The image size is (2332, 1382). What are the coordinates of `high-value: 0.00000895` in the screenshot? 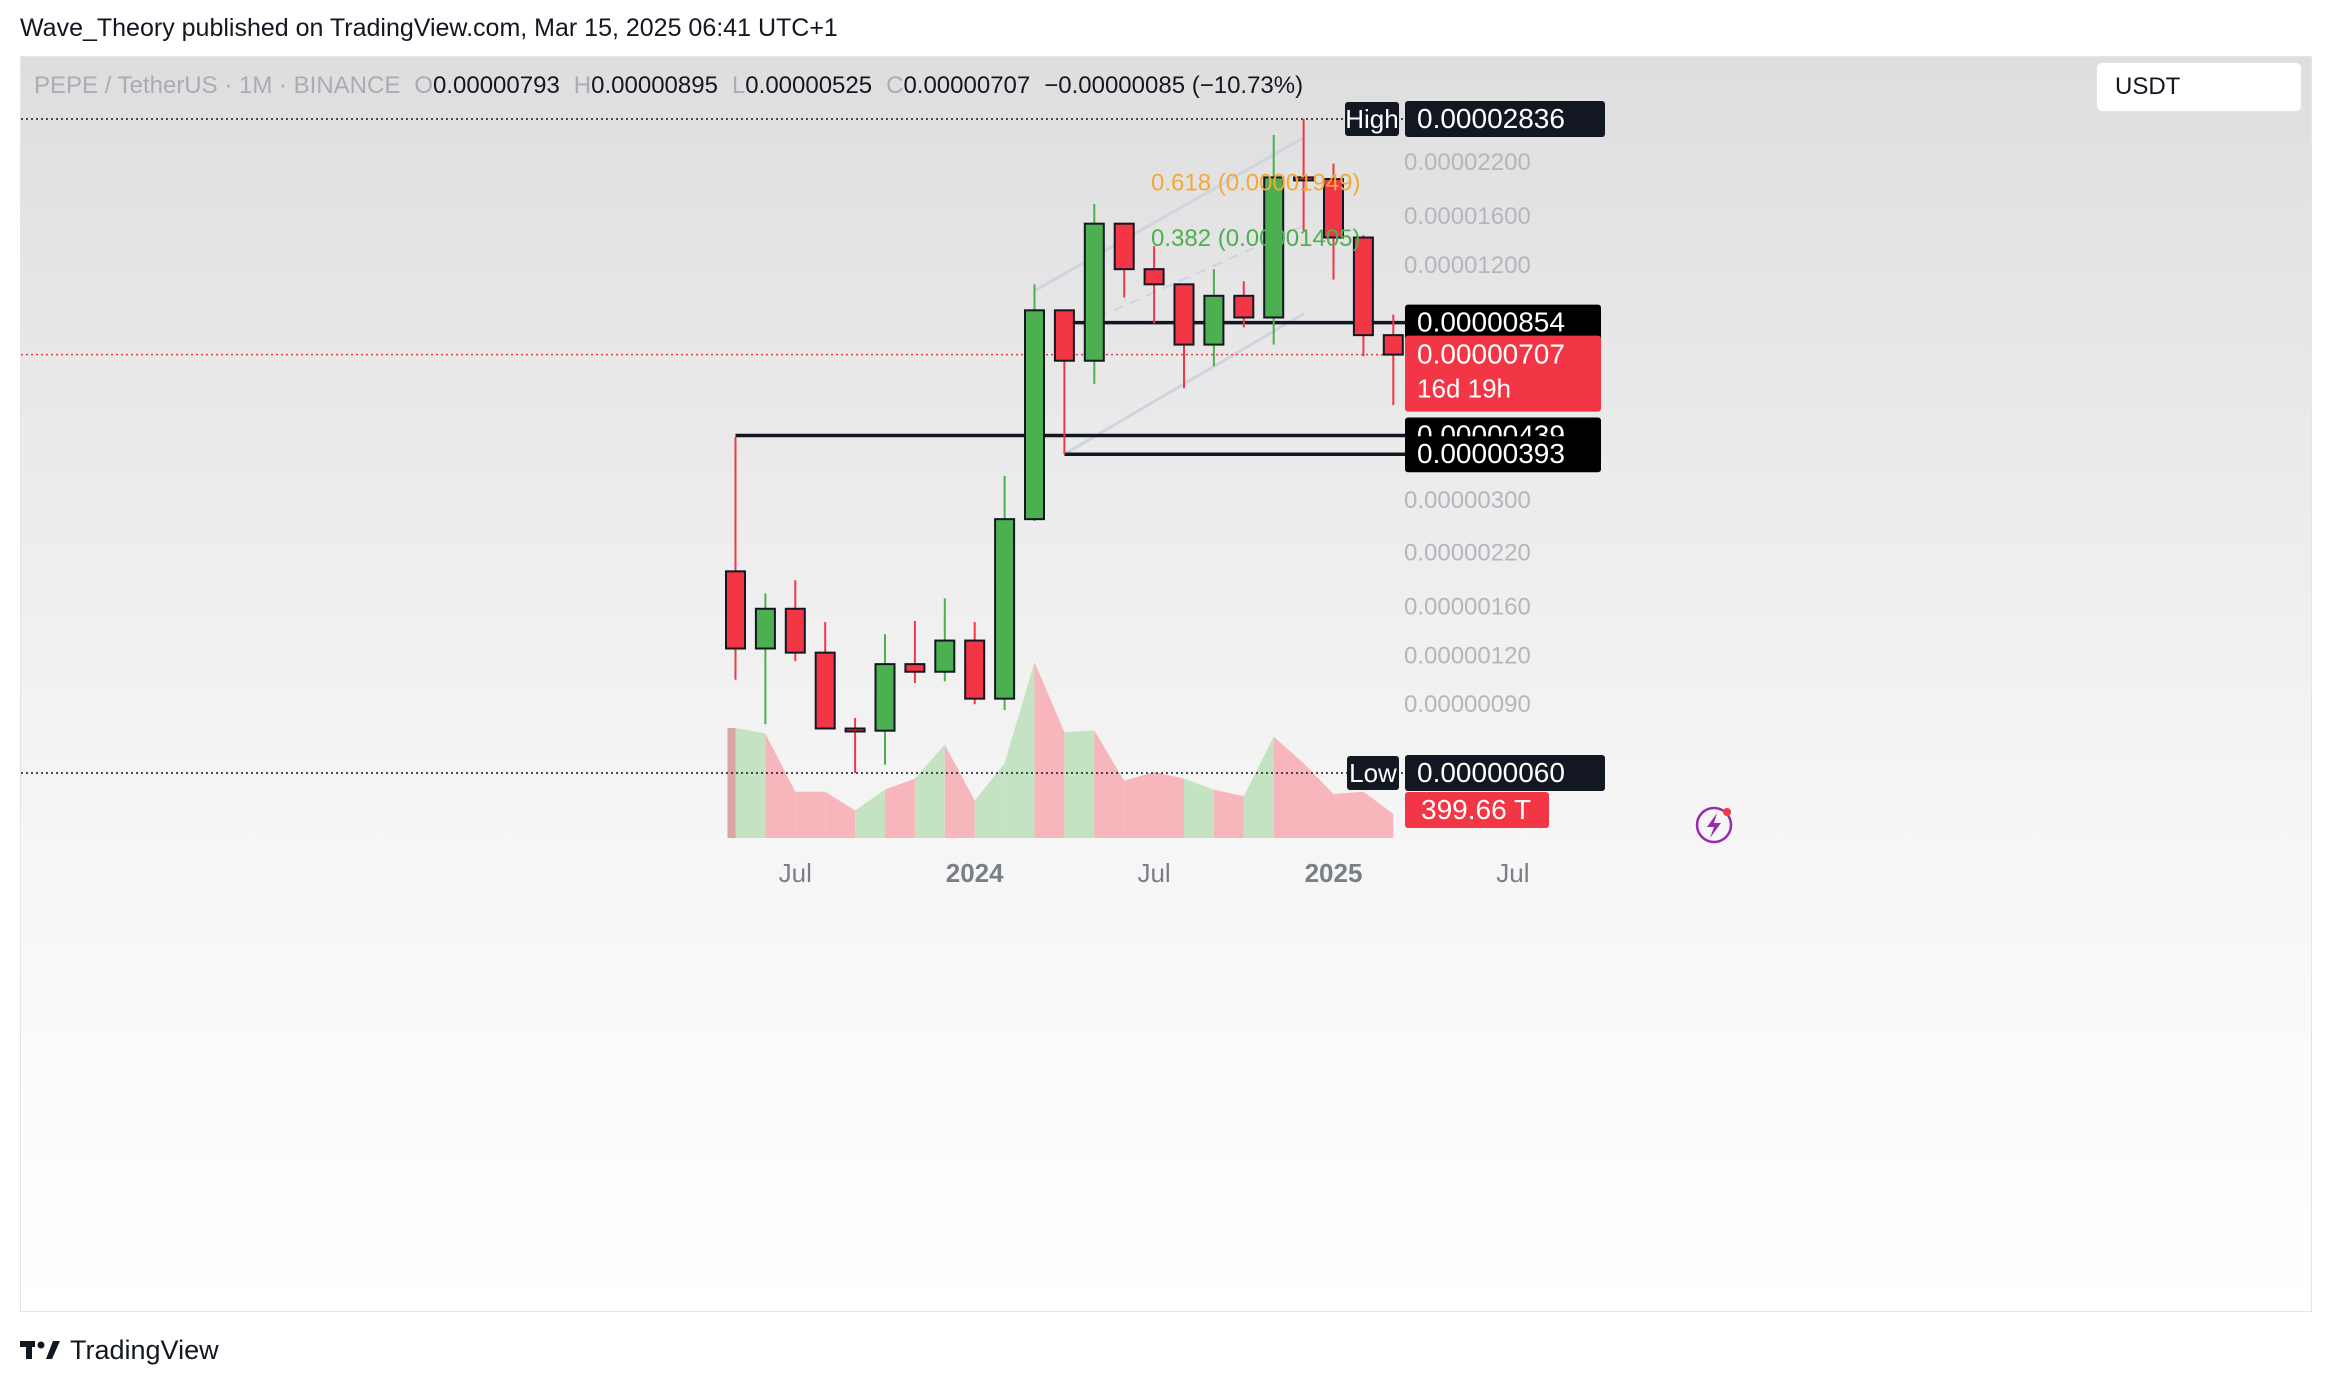 It's located at (654, 85).